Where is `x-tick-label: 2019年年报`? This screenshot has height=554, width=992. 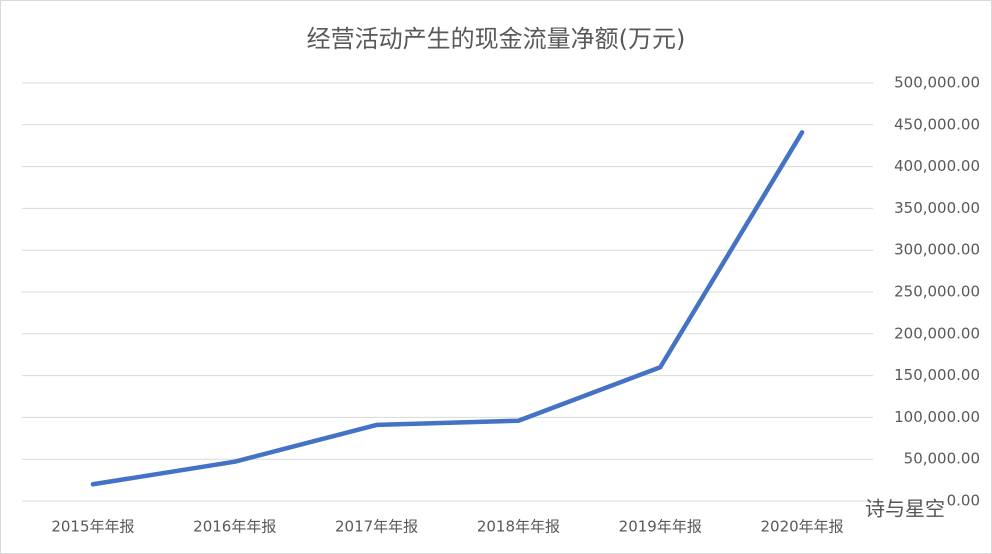 x-tick-label: 2019年年报 is located at coordinates (660, 527).